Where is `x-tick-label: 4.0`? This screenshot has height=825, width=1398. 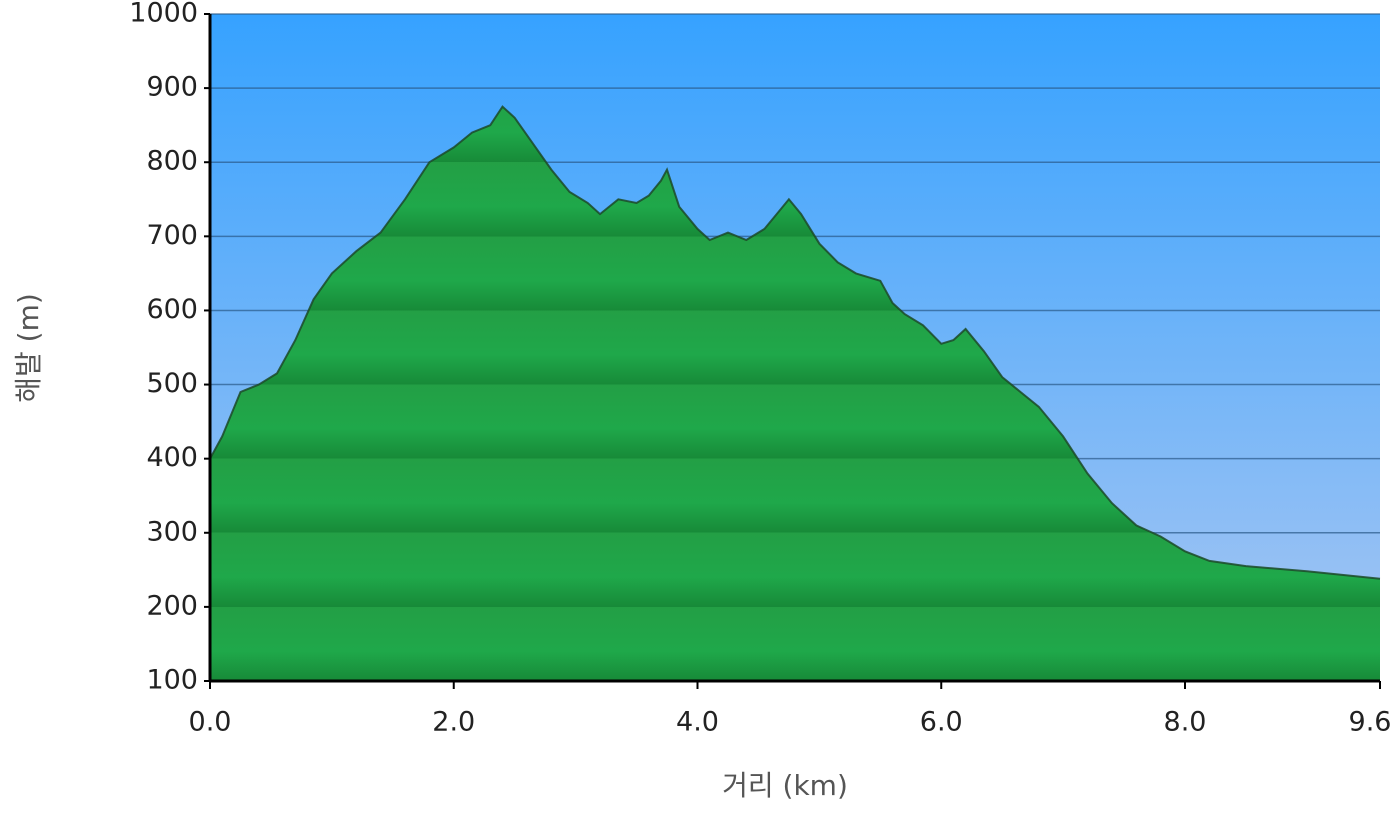 x-tick-label: 4.0 is located at coordinates (697, 722).